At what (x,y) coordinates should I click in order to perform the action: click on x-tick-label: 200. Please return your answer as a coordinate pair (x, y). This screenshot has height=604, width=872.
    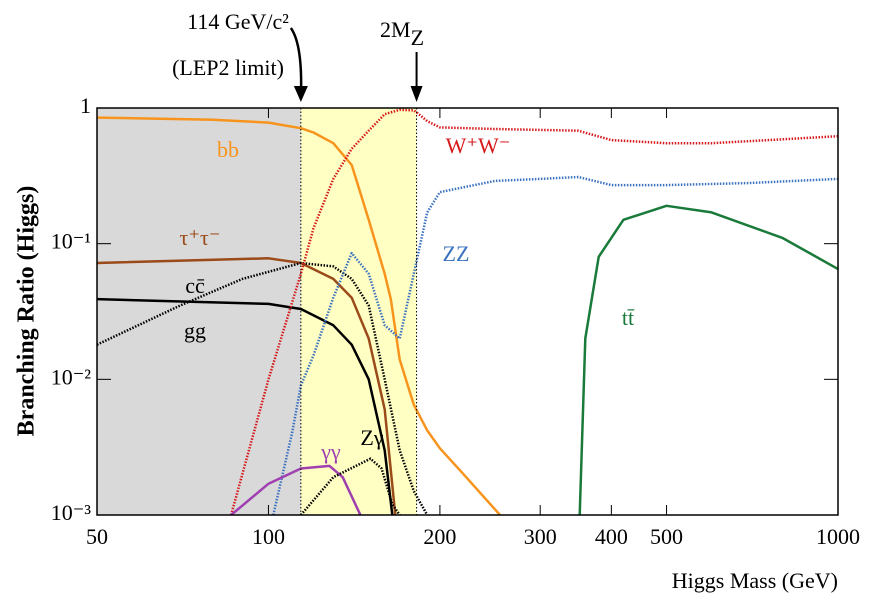
    Looking at the image, I should click on (439, 536).